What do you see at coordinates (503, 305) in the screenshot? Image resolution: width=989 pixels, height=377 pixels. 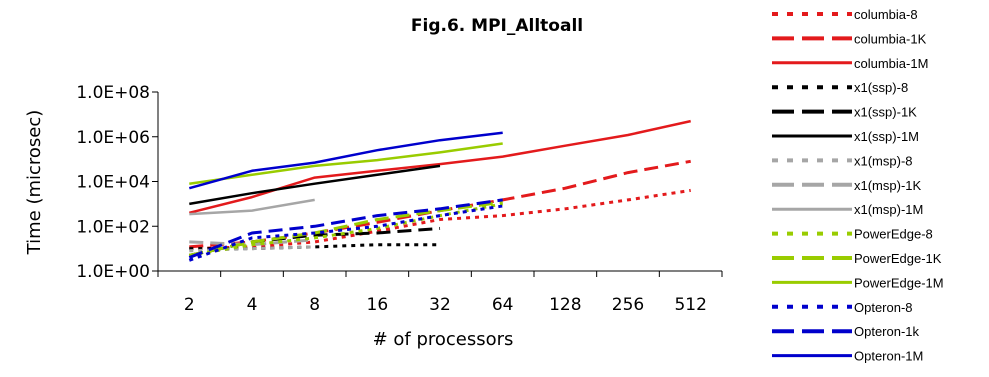 I see `x-tick-label: 64` at bounding box center [503, 305].